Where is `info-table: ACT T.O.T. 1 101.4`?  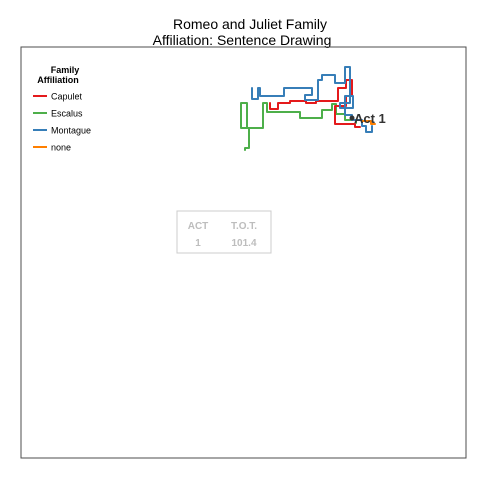 info-table: ACT T.O.T. 1 101.4 is located at coordinates (224, 232).